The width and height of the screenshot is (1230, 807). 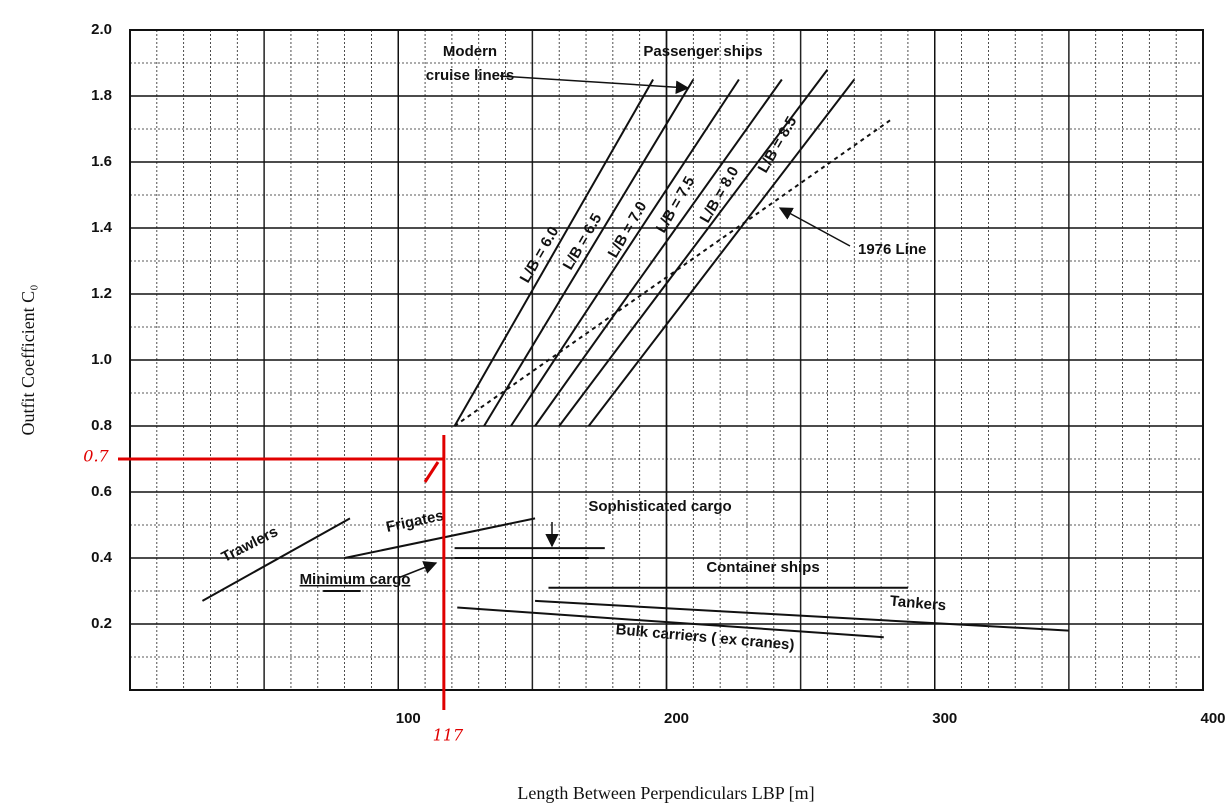 I want to click on series-label: 1976 Line, so click(x=892, y=249).